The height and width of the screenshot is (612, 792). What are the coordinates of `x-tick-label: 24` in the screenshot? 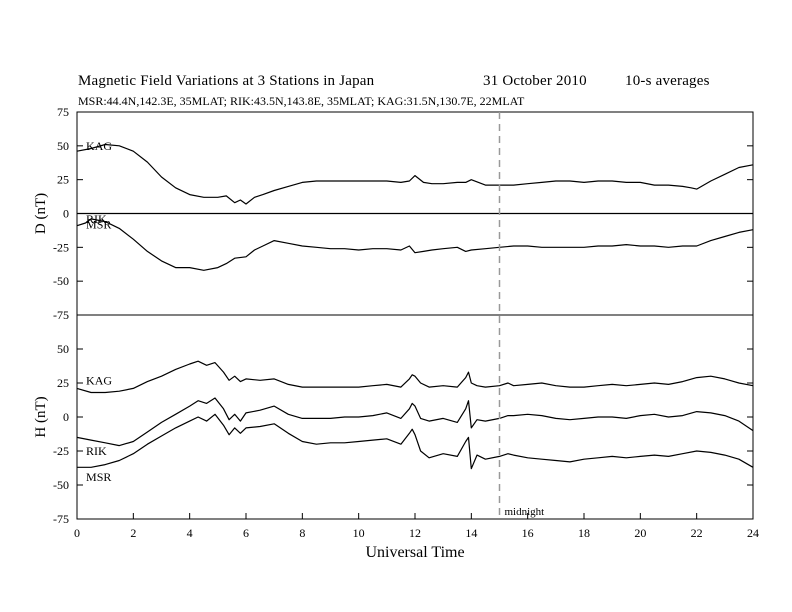 It's located at (753, 533).